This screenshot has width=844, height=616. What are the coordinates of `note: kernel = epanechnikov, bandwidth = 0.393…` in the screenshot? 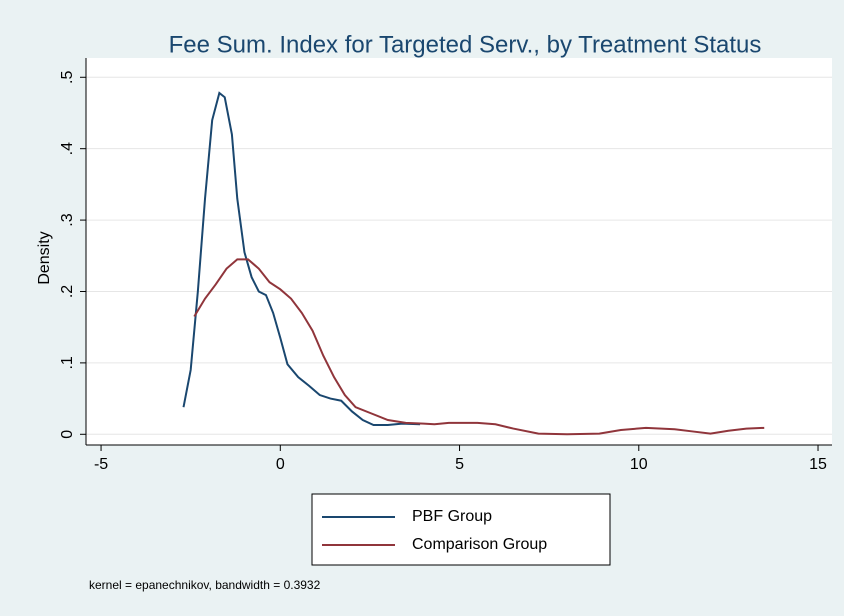 It's located at (205, 585).